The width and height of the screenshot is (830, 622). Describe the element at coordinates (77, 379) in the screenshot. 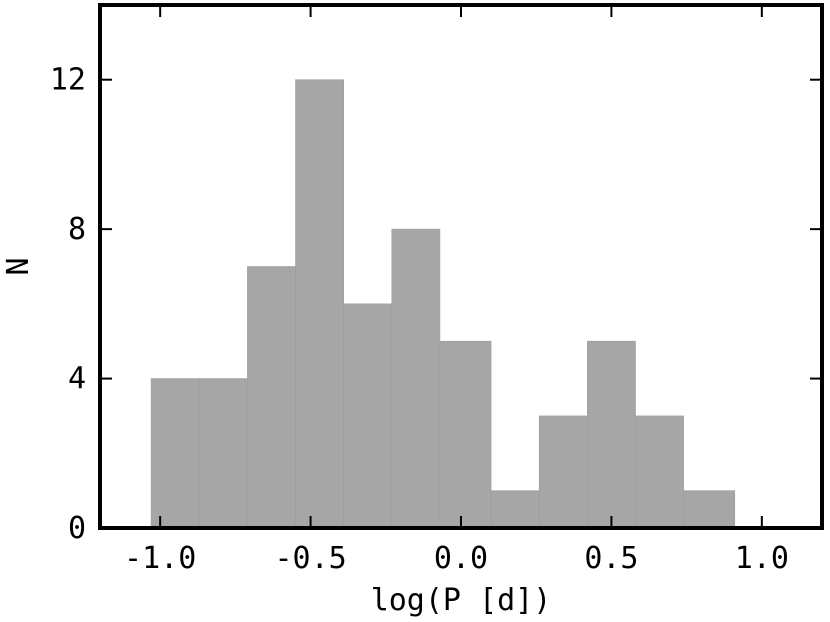

I see `y-tick-label-1: 4` at that location.